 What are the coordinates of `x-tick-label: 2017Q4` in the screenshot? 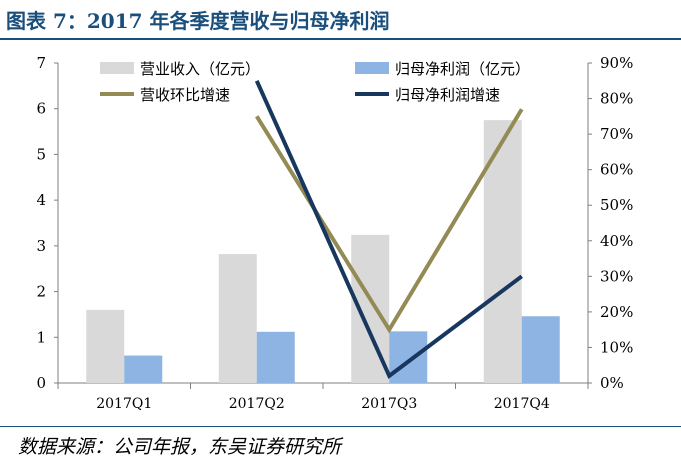 It's located at (522, 404).